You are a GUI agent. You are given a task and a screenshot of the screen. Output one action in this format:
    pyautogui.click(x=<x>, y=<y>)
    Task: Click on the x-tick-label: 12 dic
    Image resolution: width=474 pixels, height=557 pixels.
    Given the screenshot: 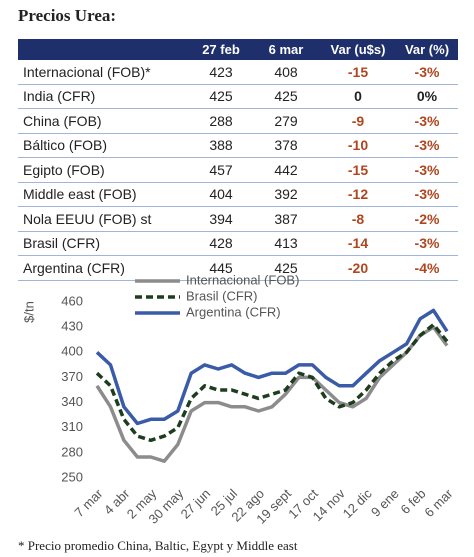 What is the action you would take?
    pyautogui.click(x=357, y=503)
    